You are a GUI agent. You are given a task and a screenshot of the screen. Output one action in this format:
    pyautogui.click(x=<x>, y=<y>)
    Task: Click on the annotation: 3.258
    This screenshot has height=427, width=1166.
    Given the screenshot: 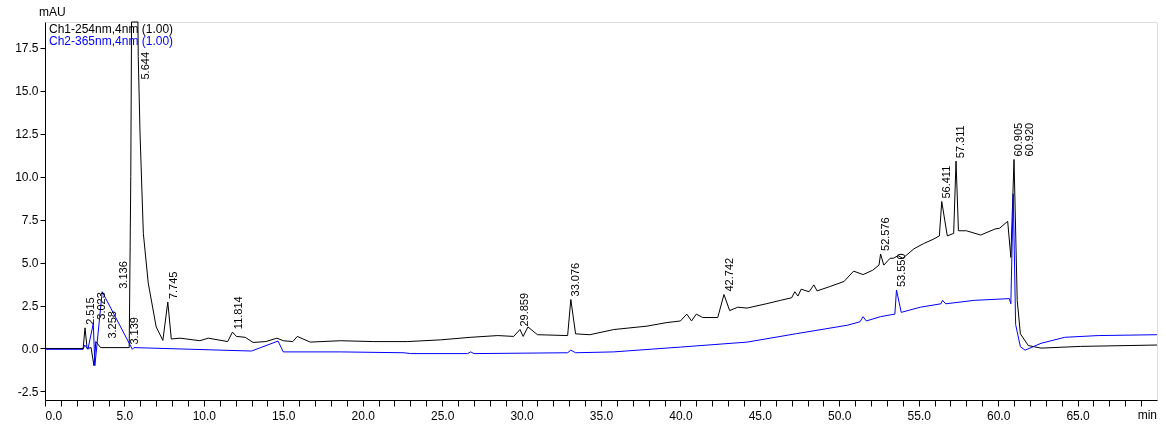 What is the action you would take?
    pyautogui.click(x=111, y=325)
    